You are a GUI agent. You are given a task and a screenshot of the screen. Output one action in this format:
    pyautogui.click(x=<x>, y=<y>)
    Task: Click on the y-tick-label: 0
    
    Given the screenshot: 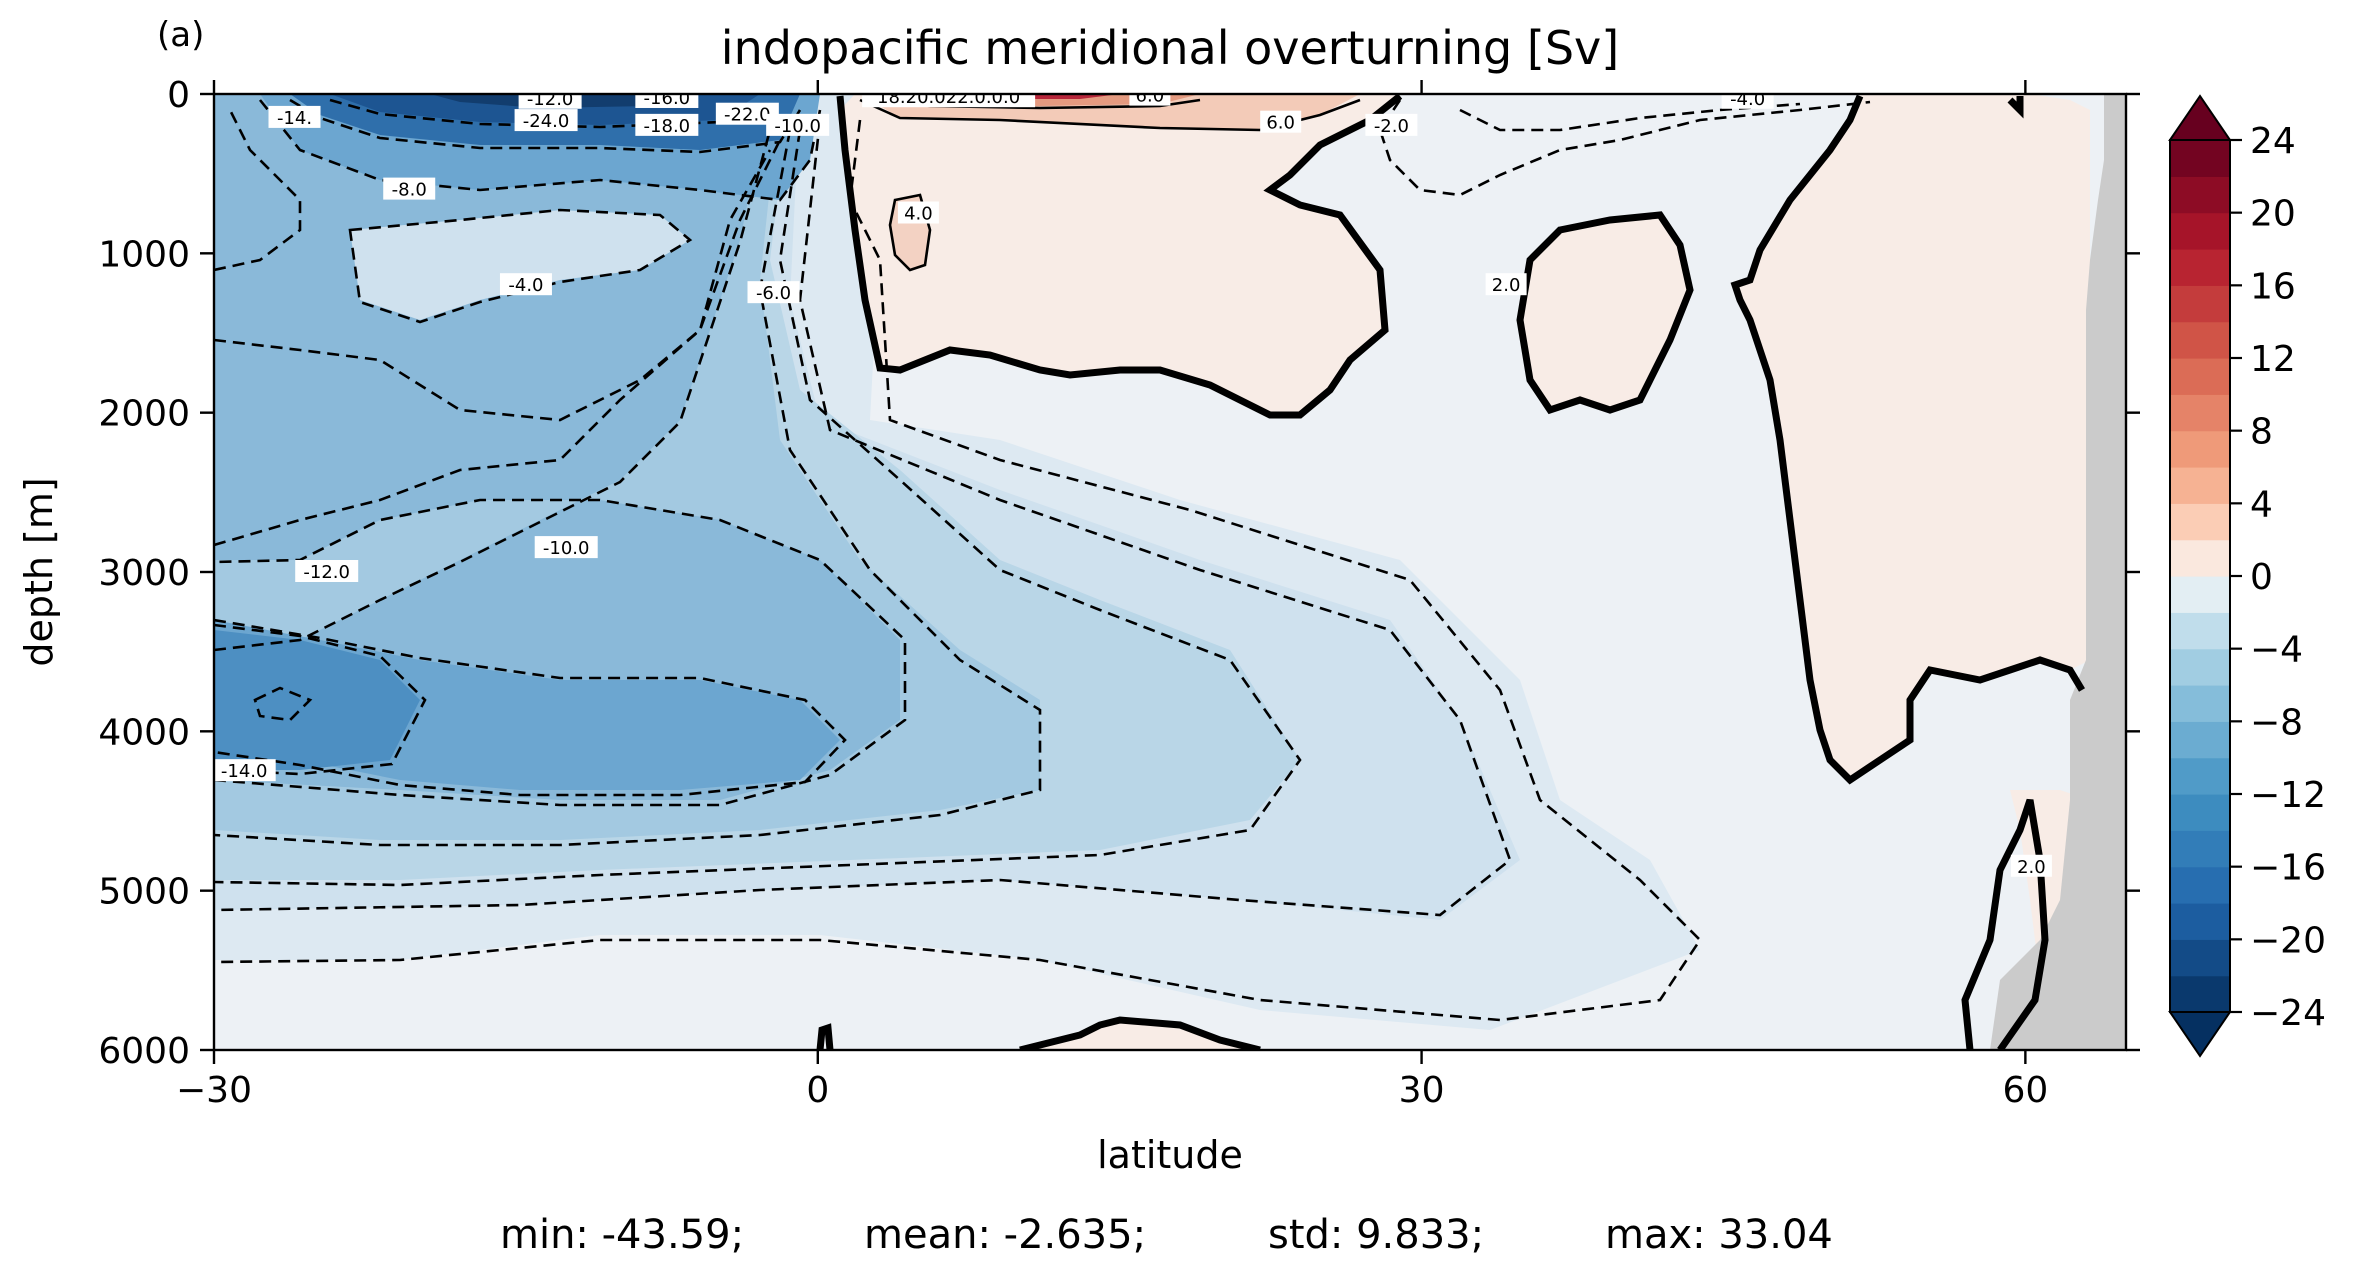 What is the action you would take?
    pyautogui.click(x=178, y=95)
    